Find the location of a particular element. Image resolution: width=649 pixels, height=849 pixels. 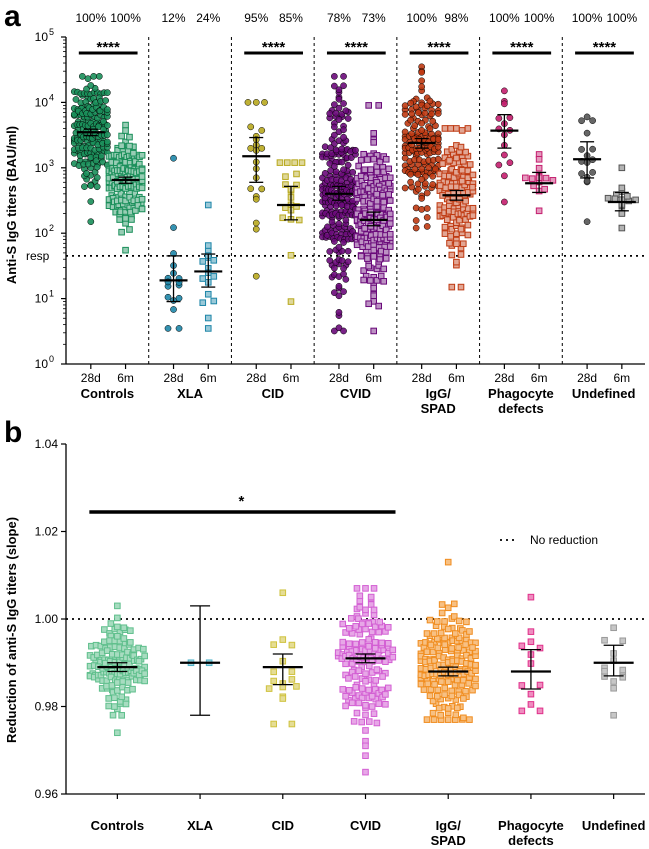

panel-b-y-tick-label: 0.96 is located at coordinates (47, 794).